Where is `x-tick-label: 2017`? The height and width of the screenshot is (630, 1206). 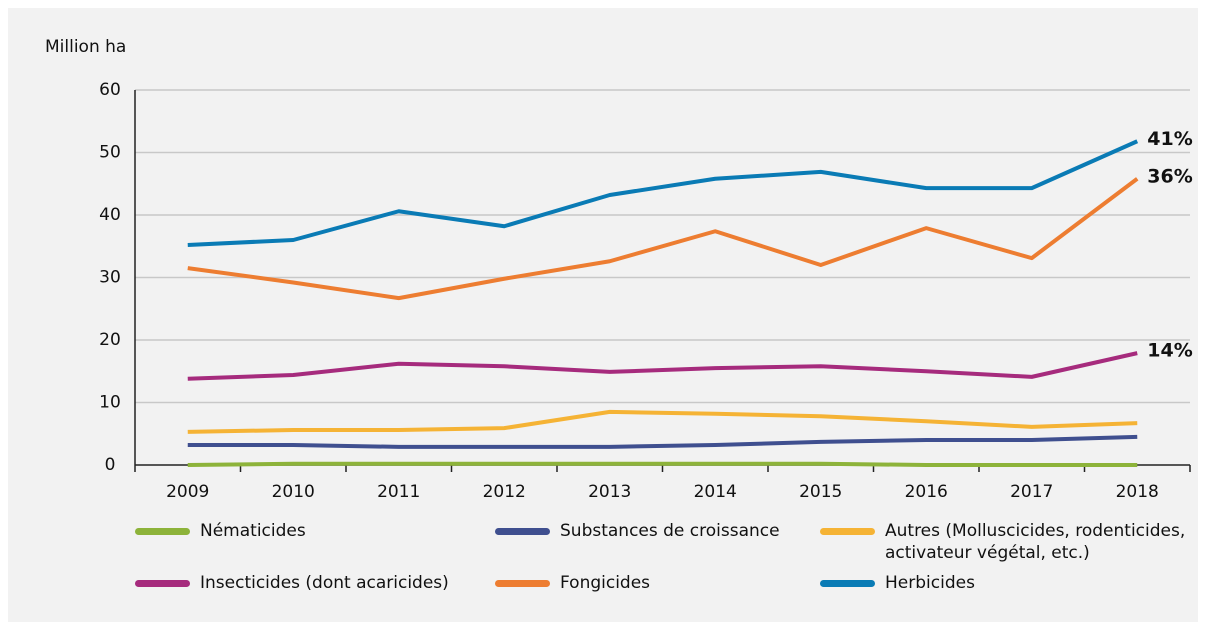 x-tick-label: 2017 is located at coordinates (1031, 492).